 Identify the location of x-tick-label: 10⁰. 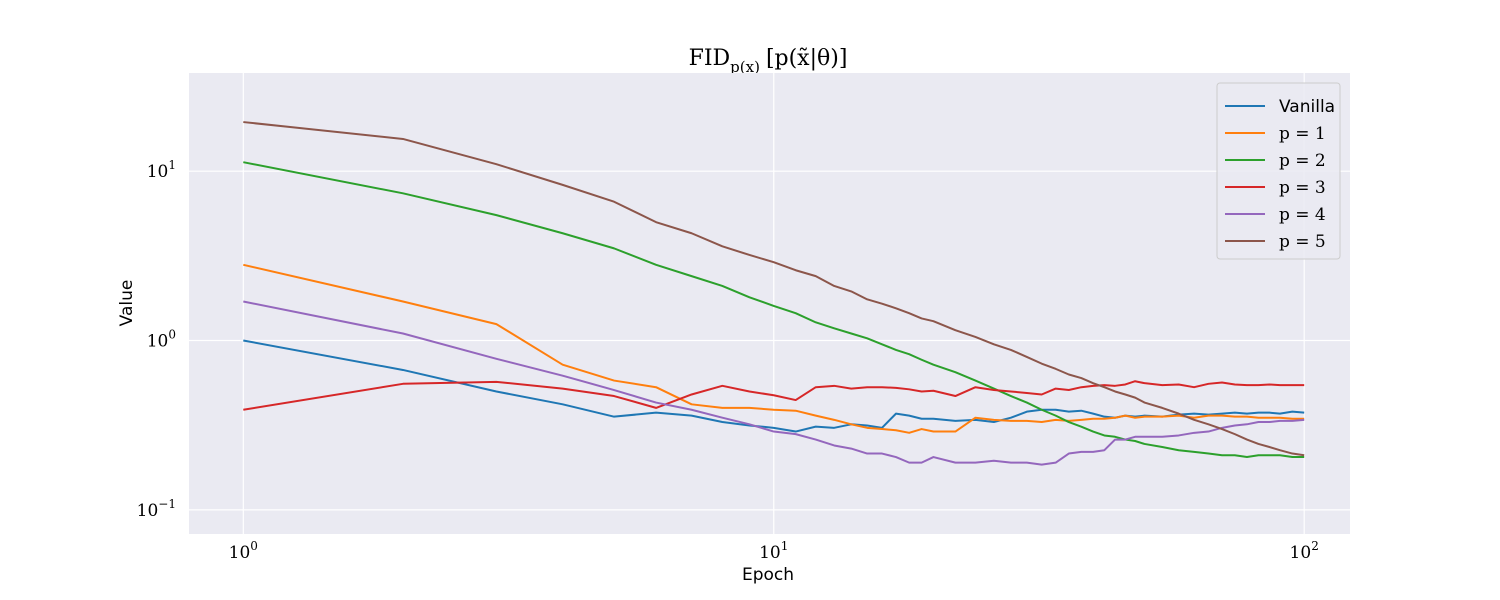
(243, 551).